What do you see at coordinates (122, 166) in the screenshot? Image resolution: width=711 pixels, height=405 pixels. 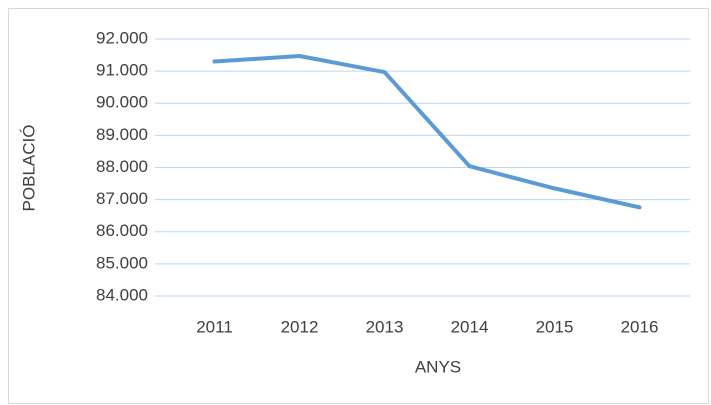 I see `y-tick-label: 88.000` at bounding box center [122, 166].